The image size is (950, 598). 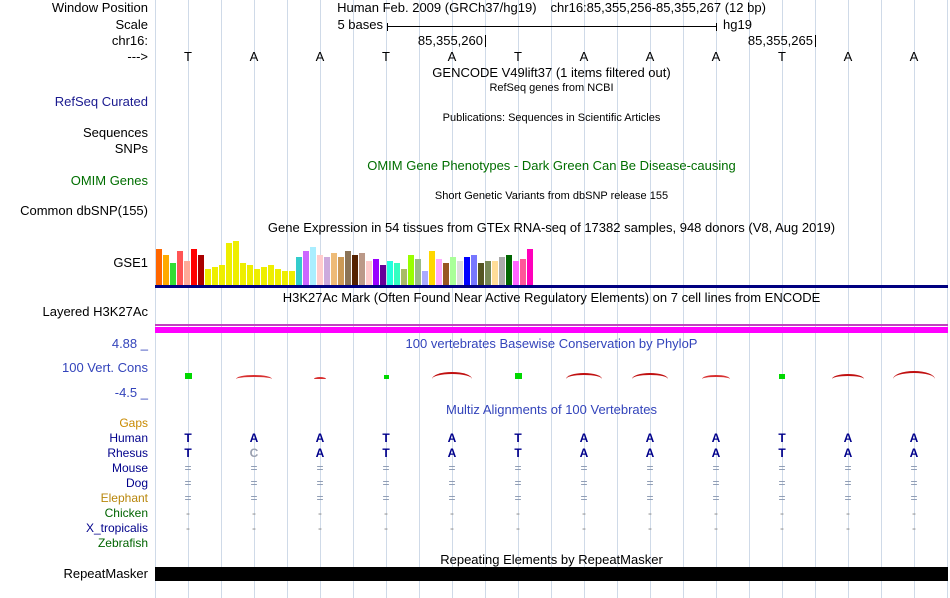 I want to click on refseq-track-title: RefSeq genes from NCBI, so click(x=551, y=88).